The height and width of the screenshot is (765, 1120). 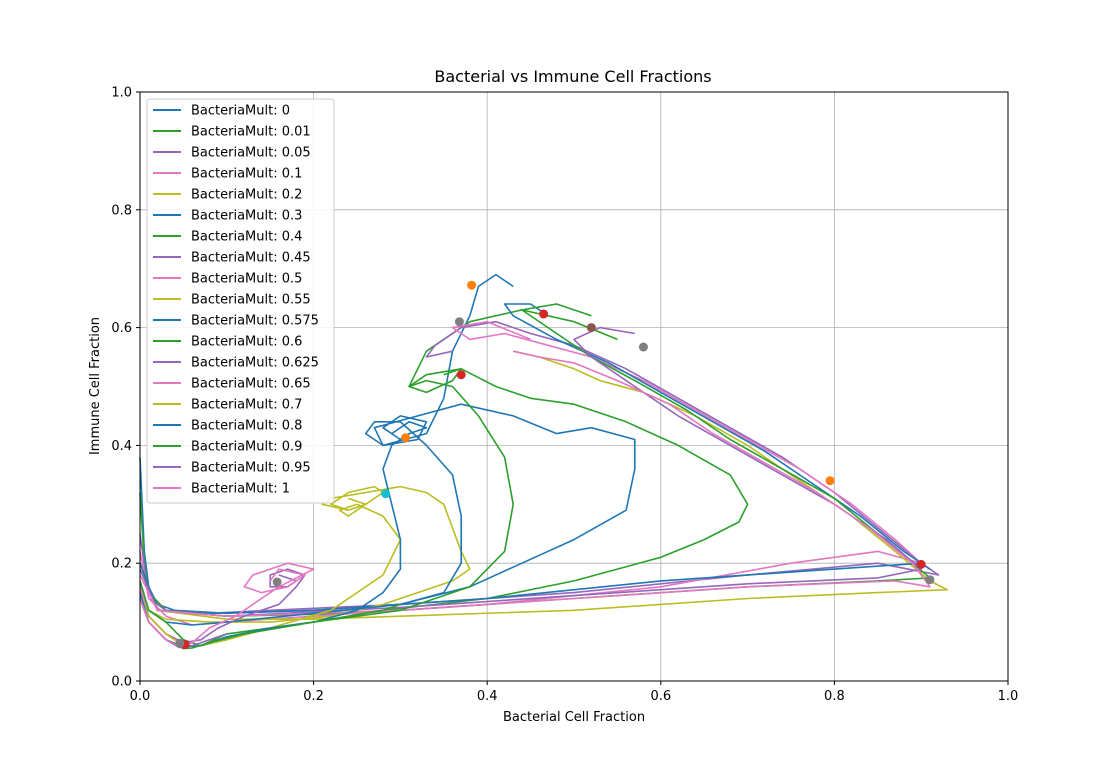 What do you see at coordinates (121, 446) in the screenshot?
I see `y-tick-label: 0.4` at bounding box center [121, 446].